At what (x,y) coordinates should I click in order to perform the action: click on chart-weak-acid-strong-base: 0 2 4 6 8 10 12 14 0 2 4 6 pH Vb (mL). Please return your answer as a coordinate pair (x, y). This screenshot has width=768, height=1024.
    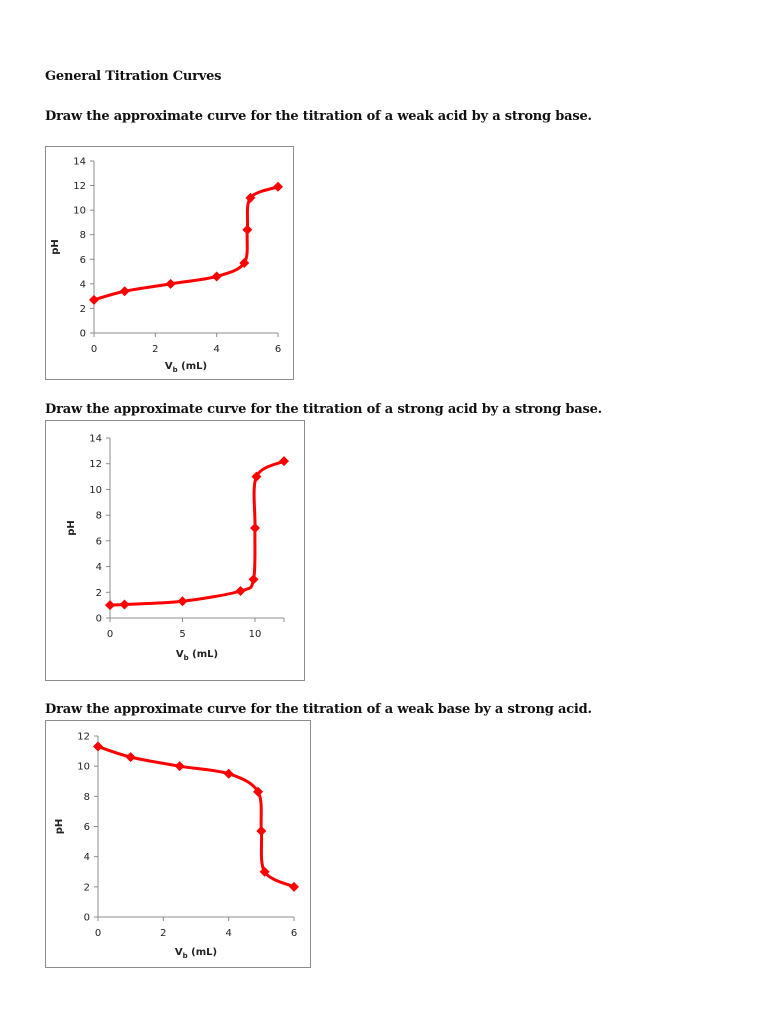
    Looking at the image, I should click on (169, 263).